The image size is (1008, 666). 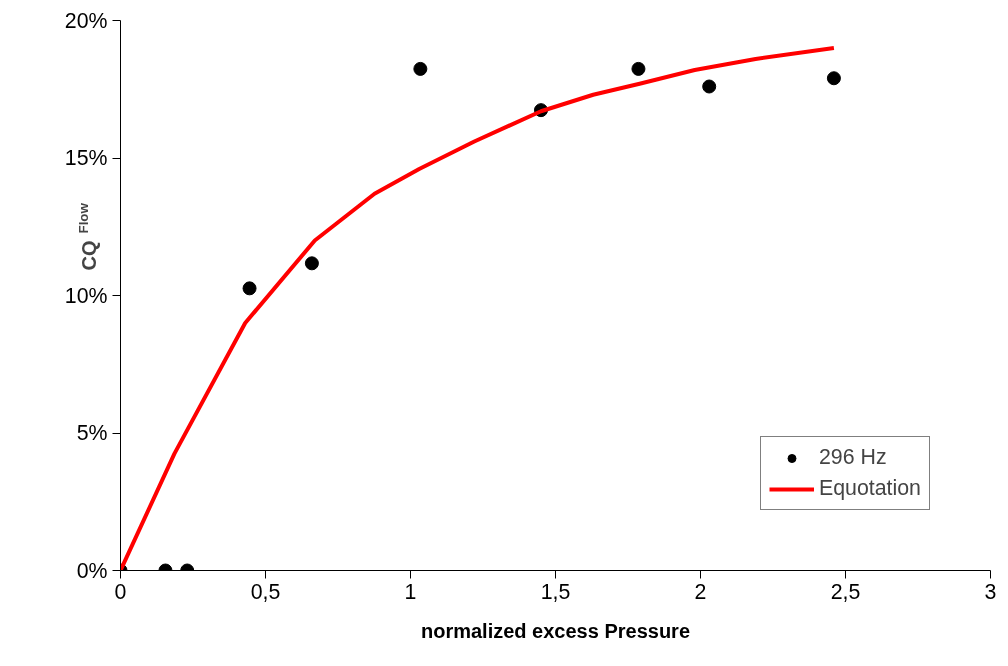 What do you see at coordinates (990, 591) in the screenshot?
I see `x-tick-label: 3` at bounding box center [990, 591].